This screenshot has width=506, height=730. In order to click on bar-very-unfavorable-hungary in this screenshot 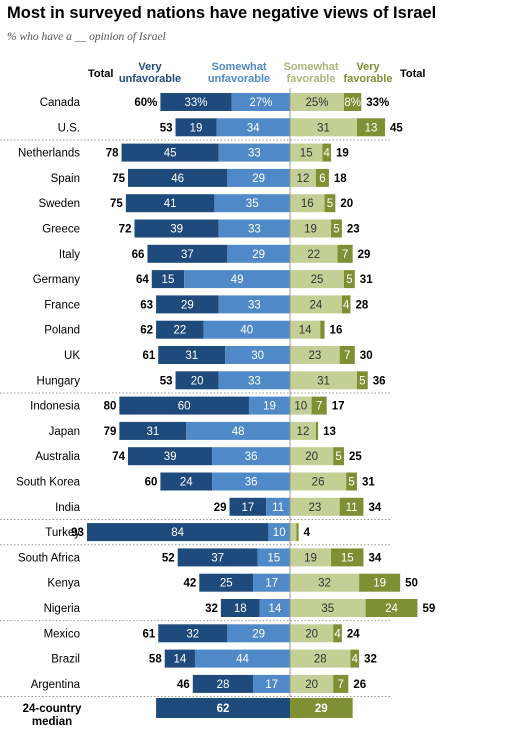, I will do `click(197, 380)`.